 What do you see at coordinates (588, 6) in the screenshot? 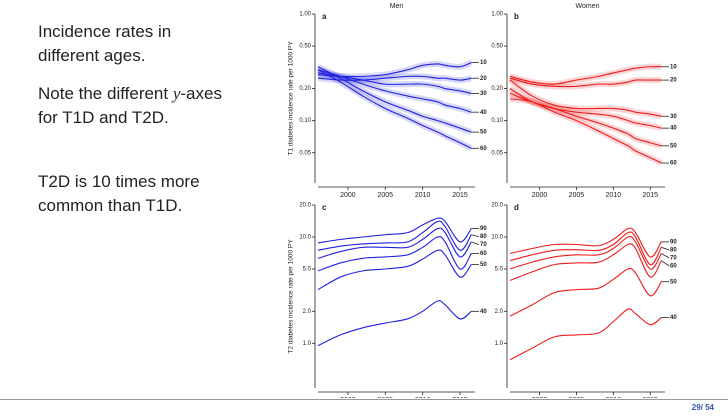
I see `chart-title: Women` at bounding box center [588, 6].